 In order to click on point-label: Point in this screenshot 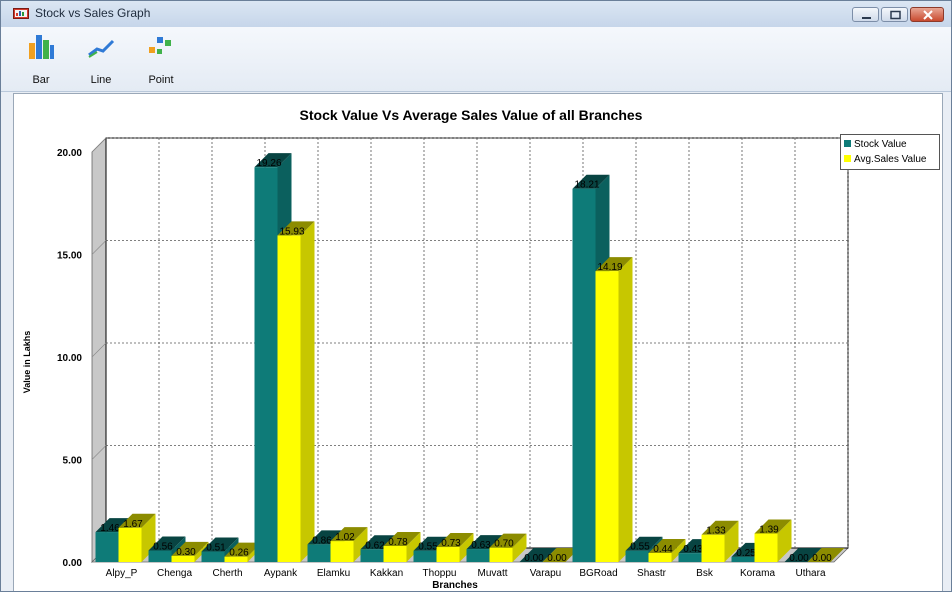, I will do `click(161, 80)`.